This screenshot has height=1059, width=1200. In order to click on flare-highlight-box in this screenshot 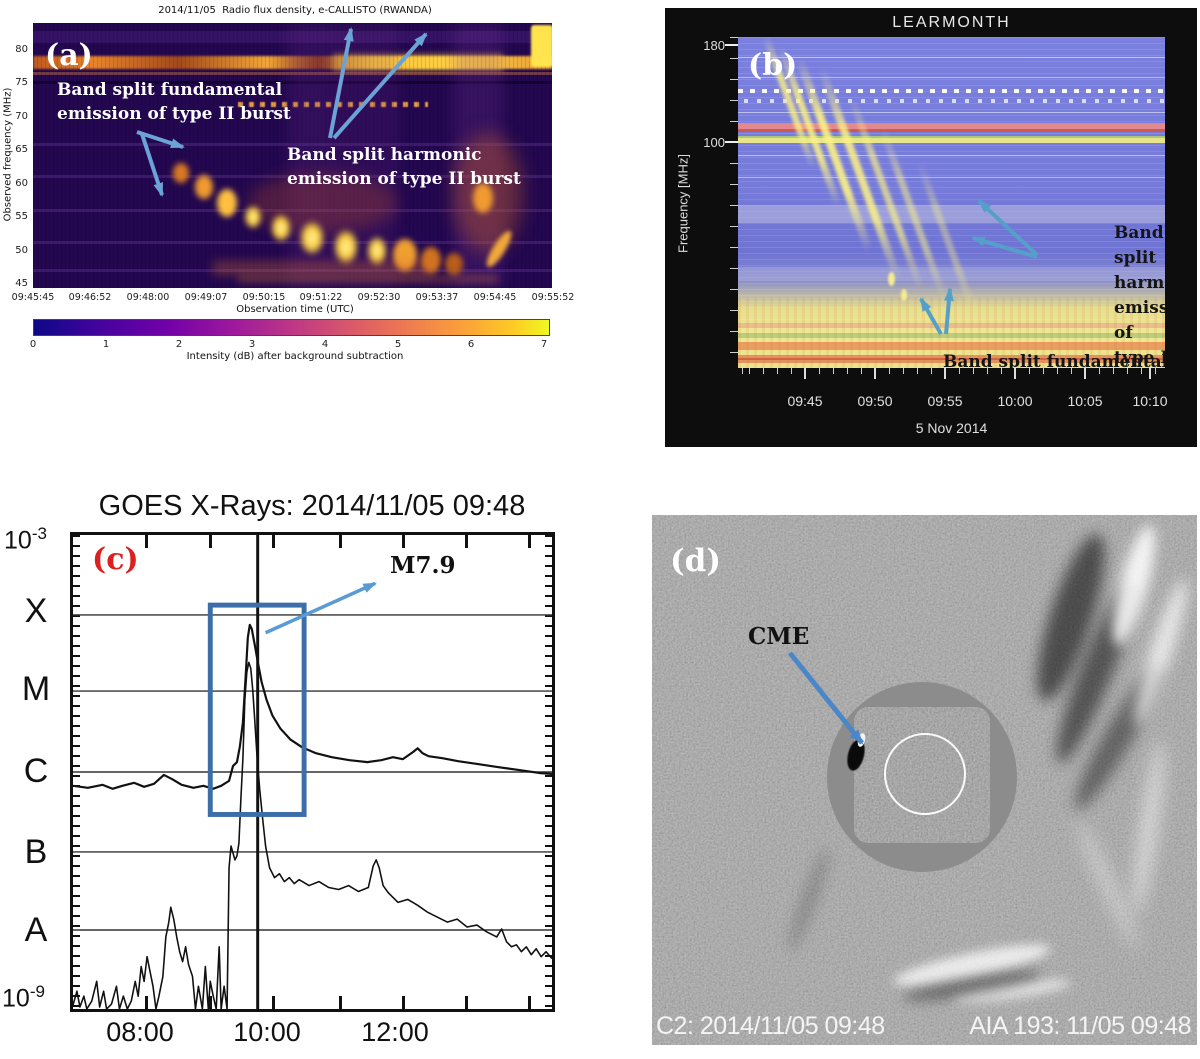, I will do `click(257, 709)`.